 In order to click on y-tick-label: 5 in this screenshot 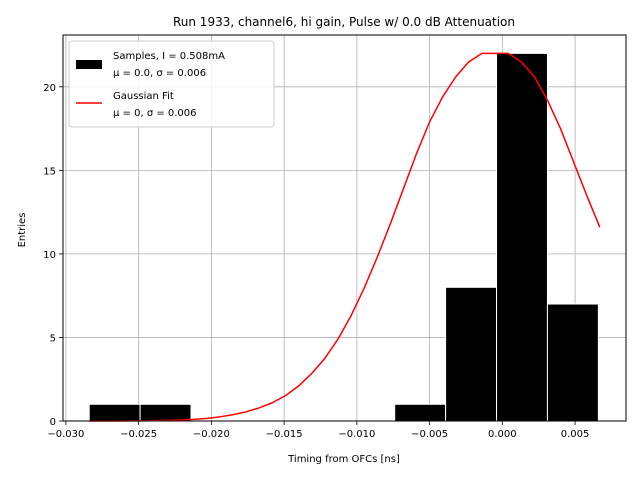, I will do `click(53, 338)`.